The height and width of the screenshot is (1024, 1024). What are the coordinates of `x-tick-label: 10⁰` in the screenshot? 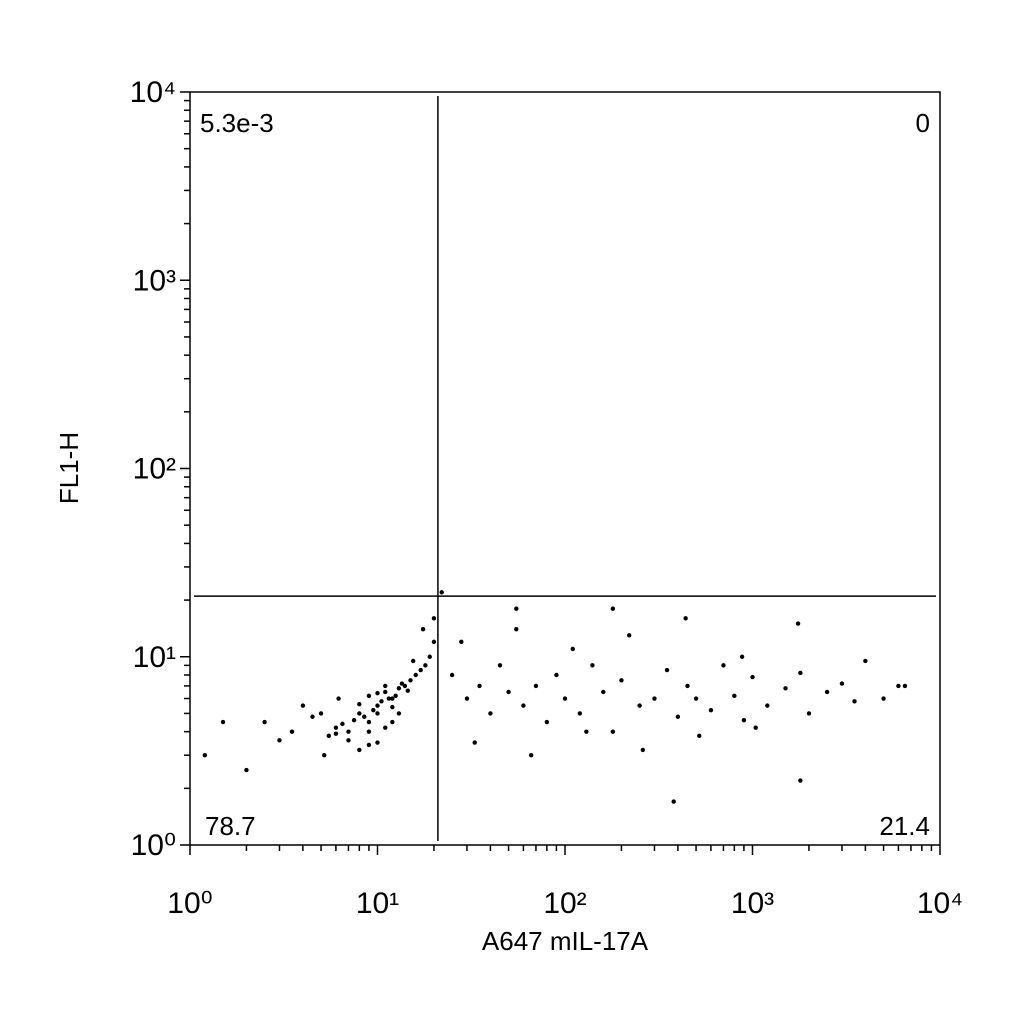 It's located at (189, 903).